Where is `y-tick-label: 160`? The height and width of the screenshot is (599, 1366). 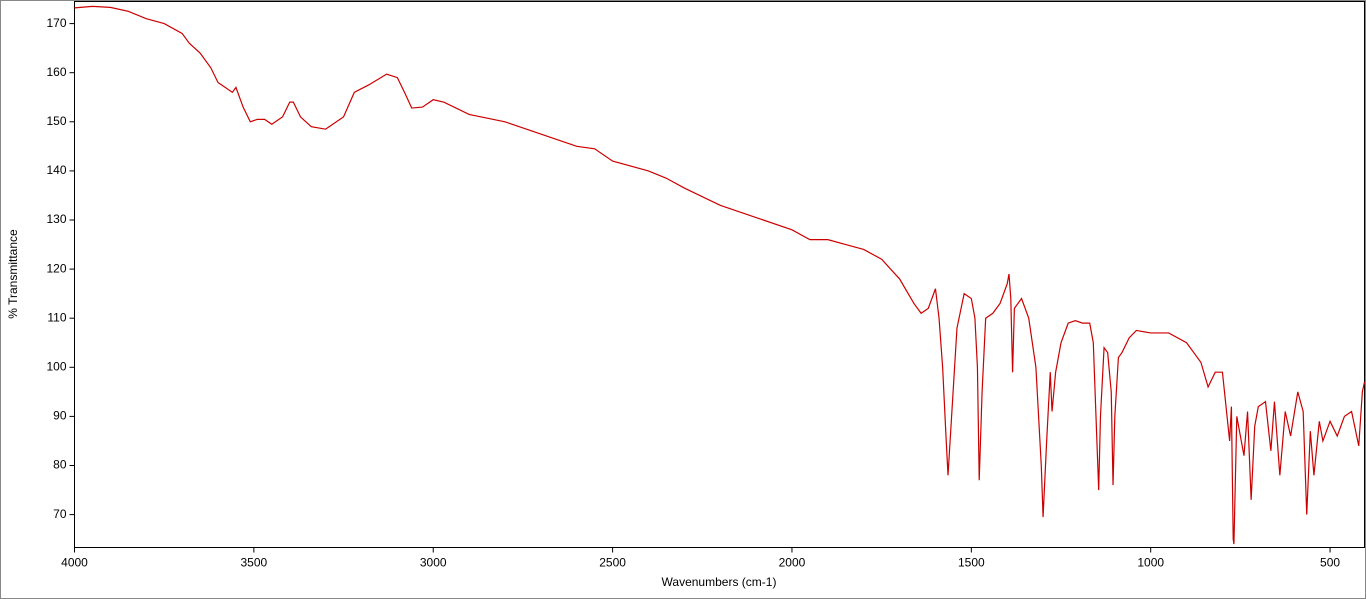
y-tick-label: 160 is located at coordinates (56, 72).